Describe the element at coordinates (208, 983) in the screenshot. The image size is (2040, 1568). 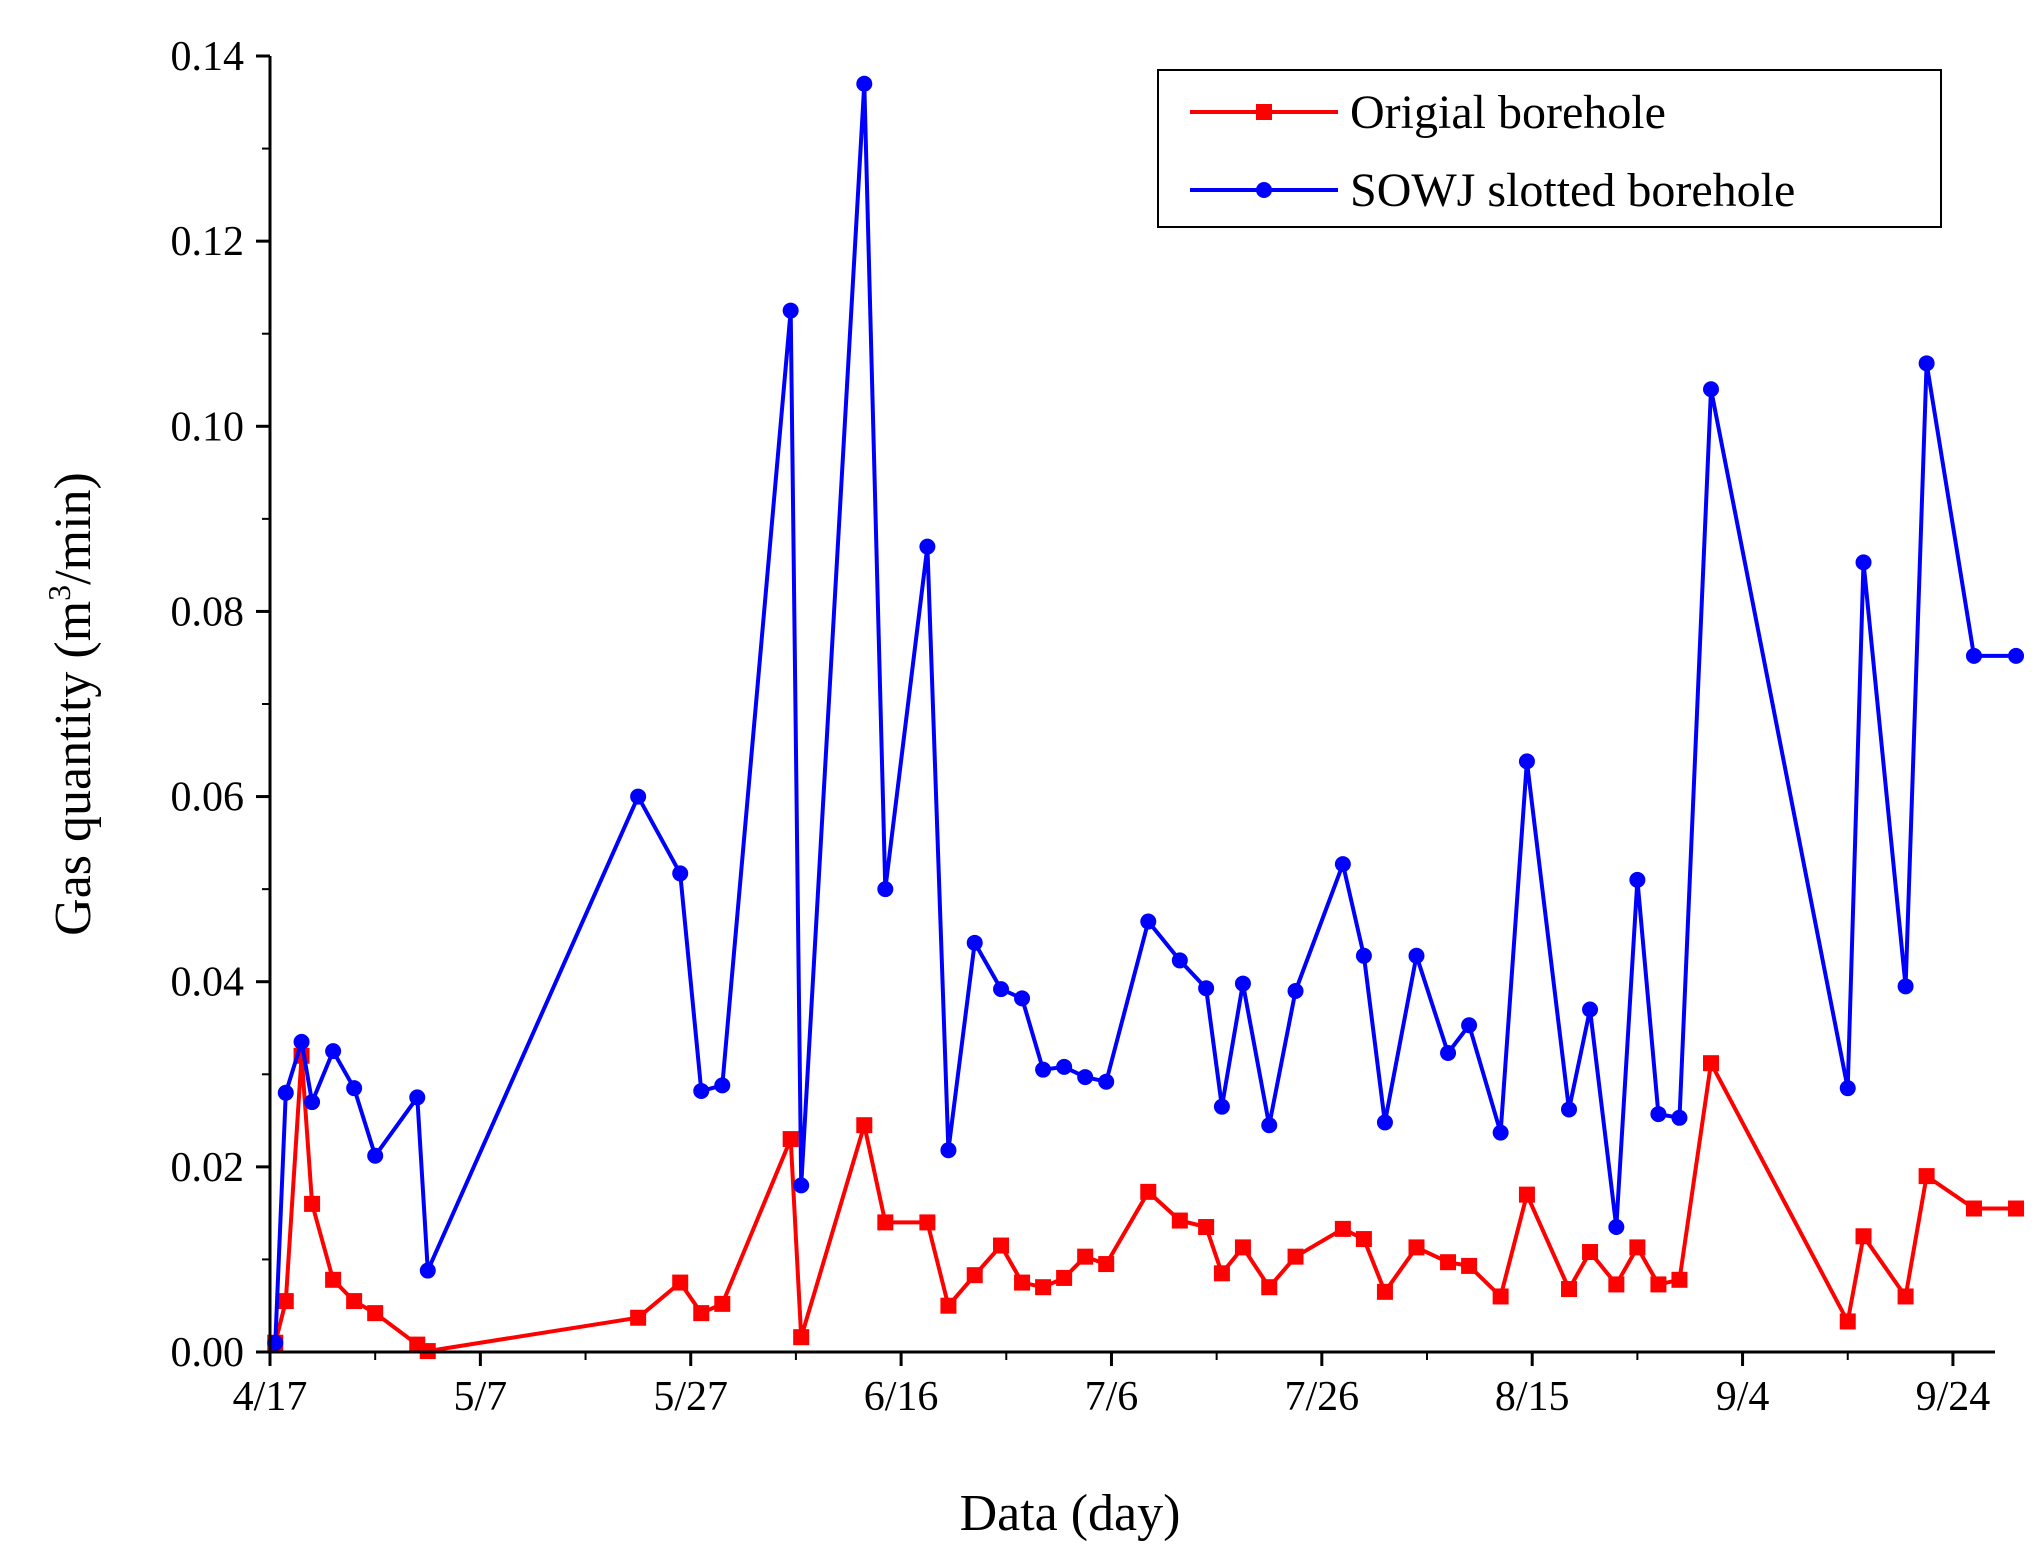
I see `y-tick-label-2: 0.04` at that location.